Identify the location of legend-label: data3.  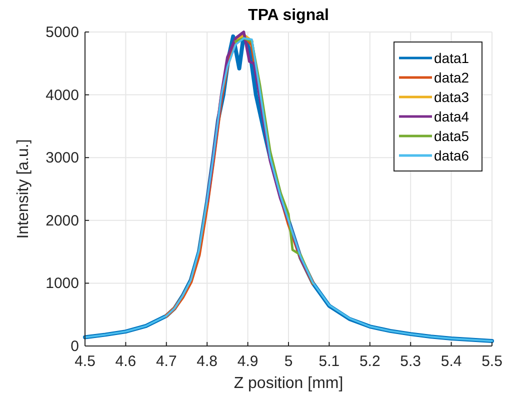
(452, 97).